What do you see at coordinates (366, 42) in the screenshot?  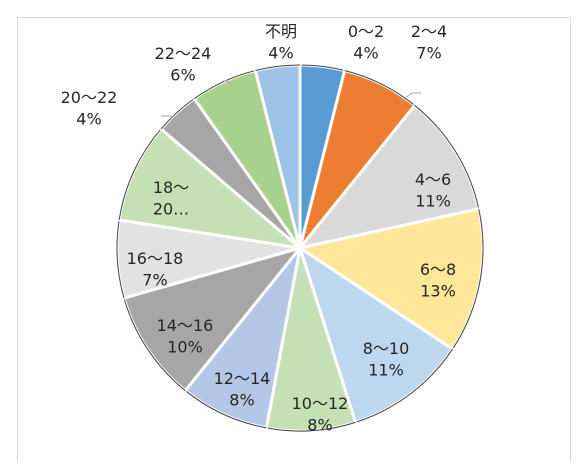 I see `slice-label: 0〜2 4%` at bounding box center [366, 42].